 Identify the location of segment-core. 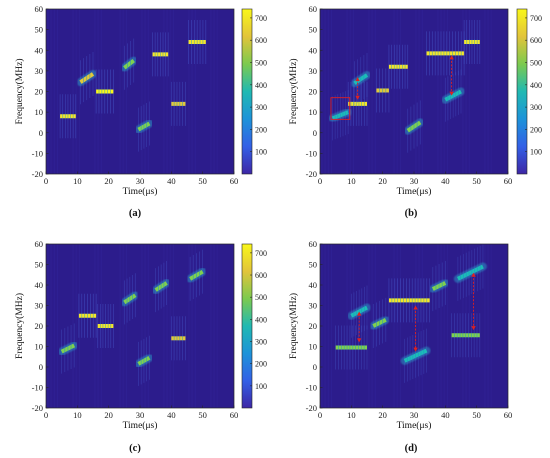
(129, 64).